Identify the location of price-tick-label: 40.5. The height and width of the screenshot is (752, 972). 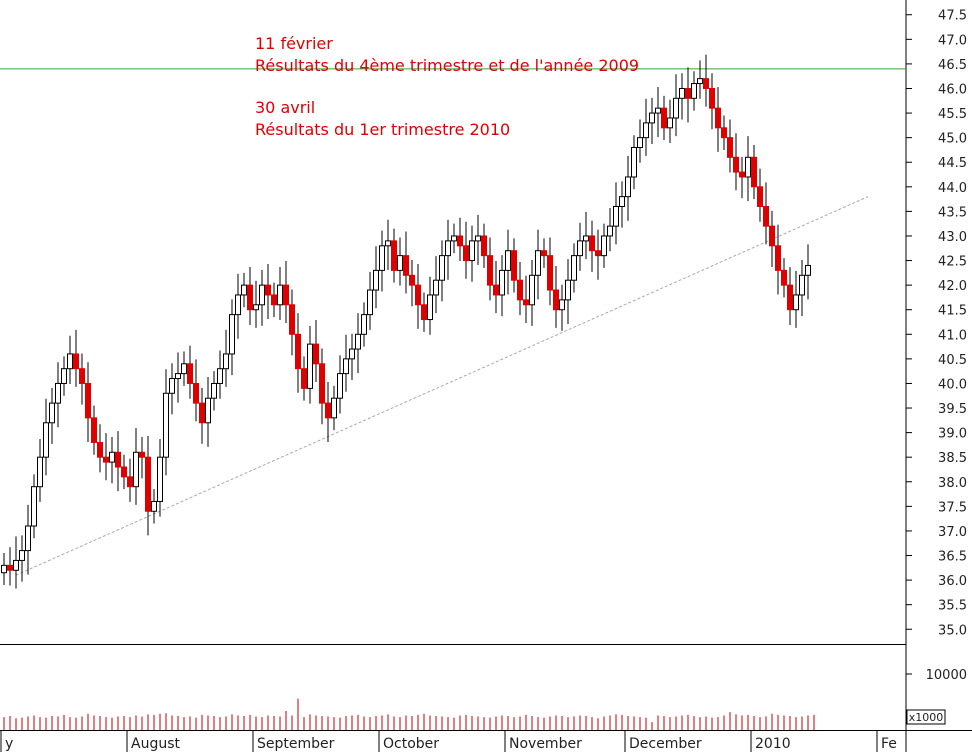
(952, 360).